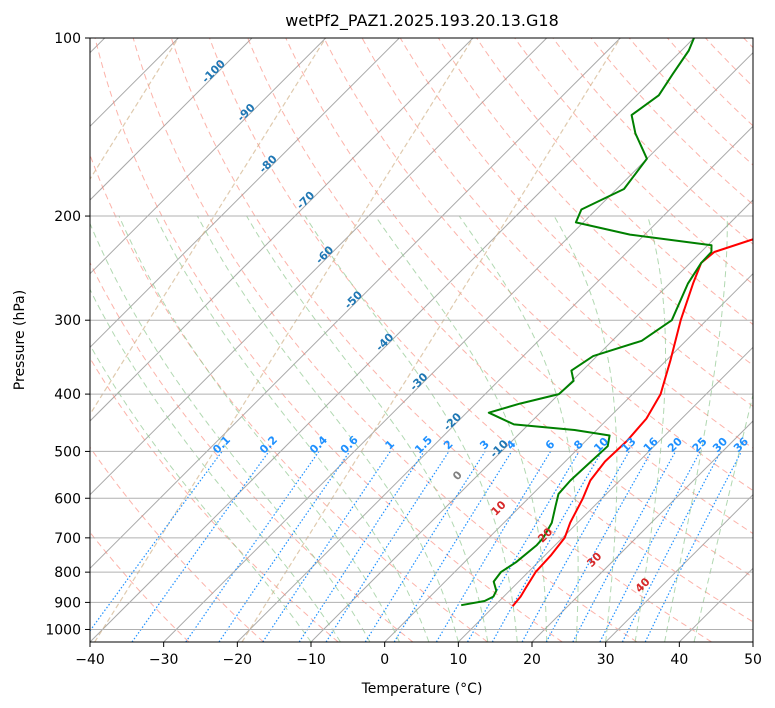 The height and width of the screenshot is (708, 775). Describe the element at coordinates (532, 660) in the screenshot. I see `x-tick-label: 20` at that location.